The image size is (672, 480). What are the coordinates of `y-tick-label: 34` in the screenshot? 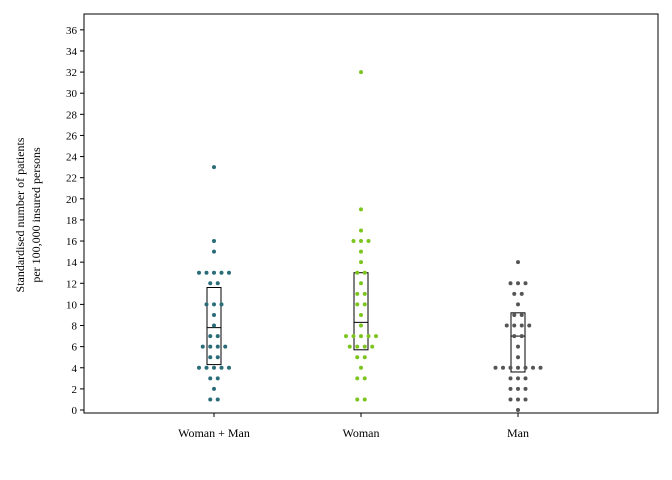 It's located at (72, 52).